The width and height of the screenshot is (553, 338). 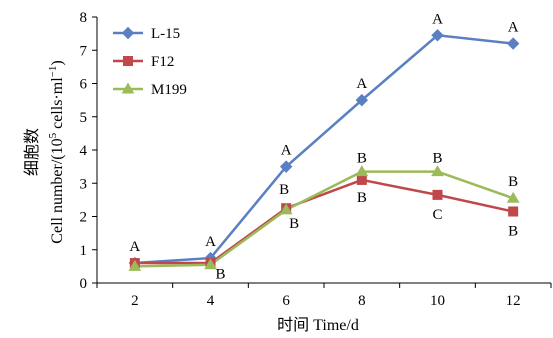 I want to click on significance-label: C, so click(x=437, y=215).